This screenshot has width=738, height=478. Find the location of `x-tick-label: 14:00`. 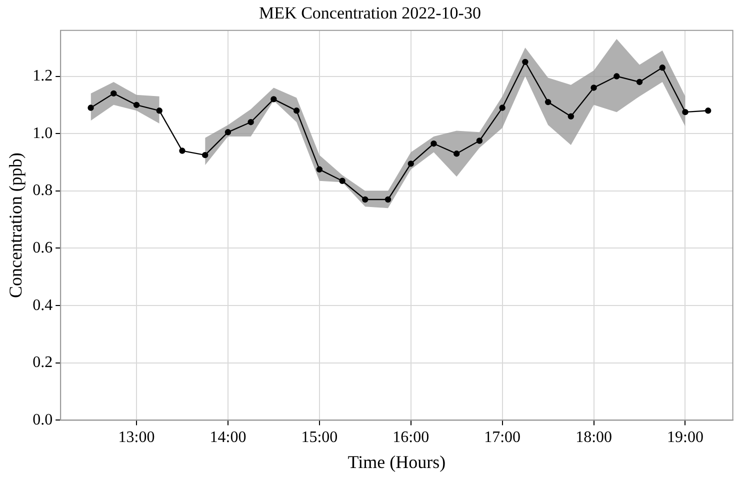

x-tick-label: 14:00 is located at coordinates (228, 437).